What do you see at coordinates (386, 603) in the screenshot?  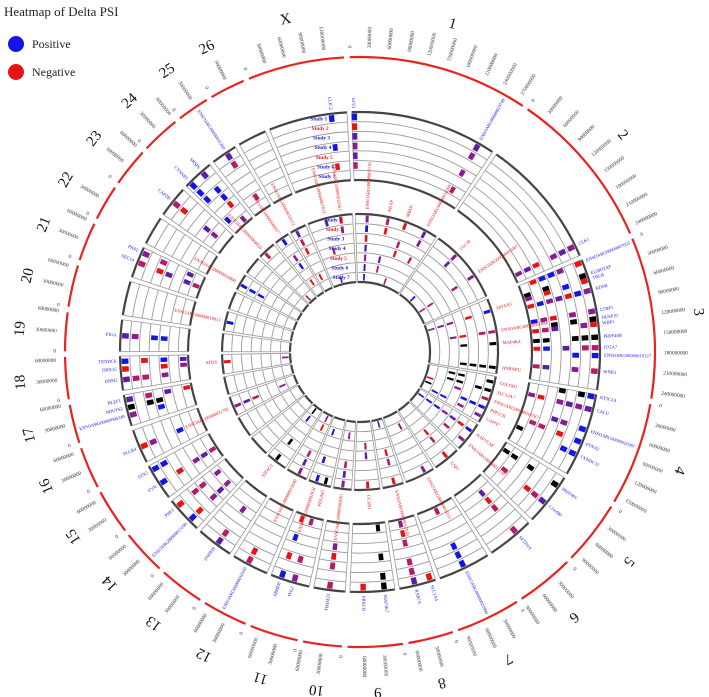 I see `outer-gene-label-26: MAP3K7` at bounding box center [386, 603].